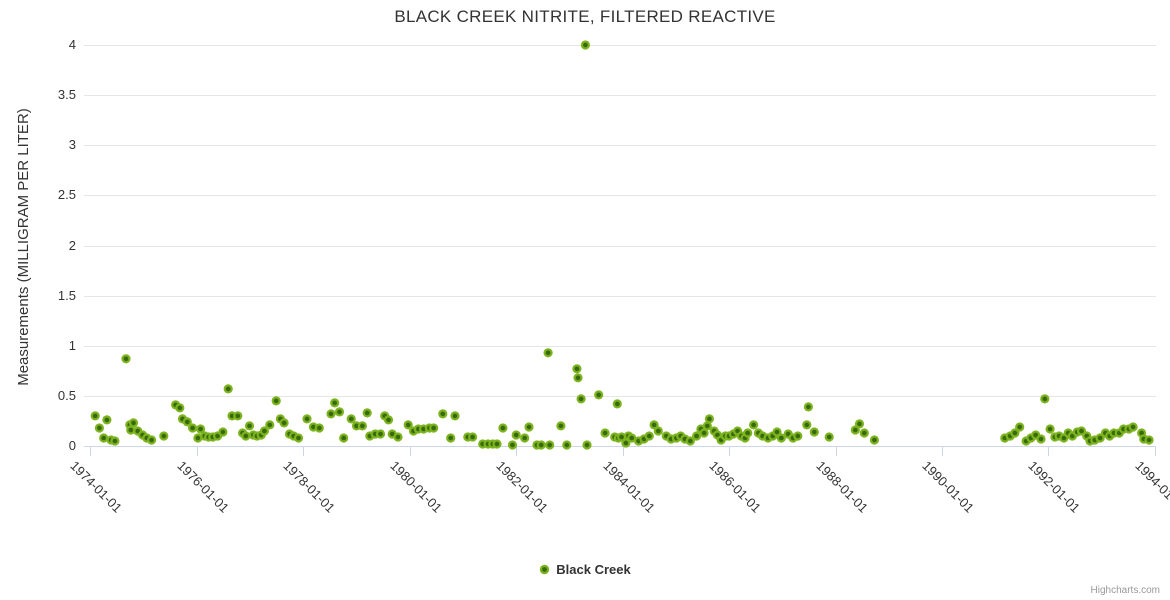  I want to click on highcharts-credits-link: Highcharts.com, so click(1125, 590).